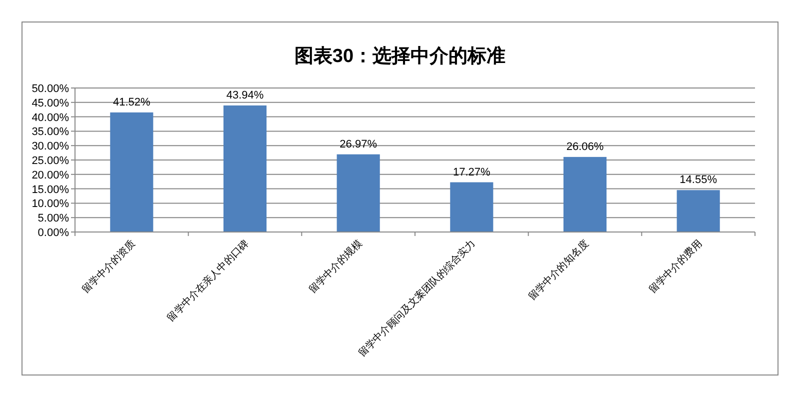  Describe the element at coordinates (585, 146) in the screenshot. I see `data-label: 26.06%` at that location.